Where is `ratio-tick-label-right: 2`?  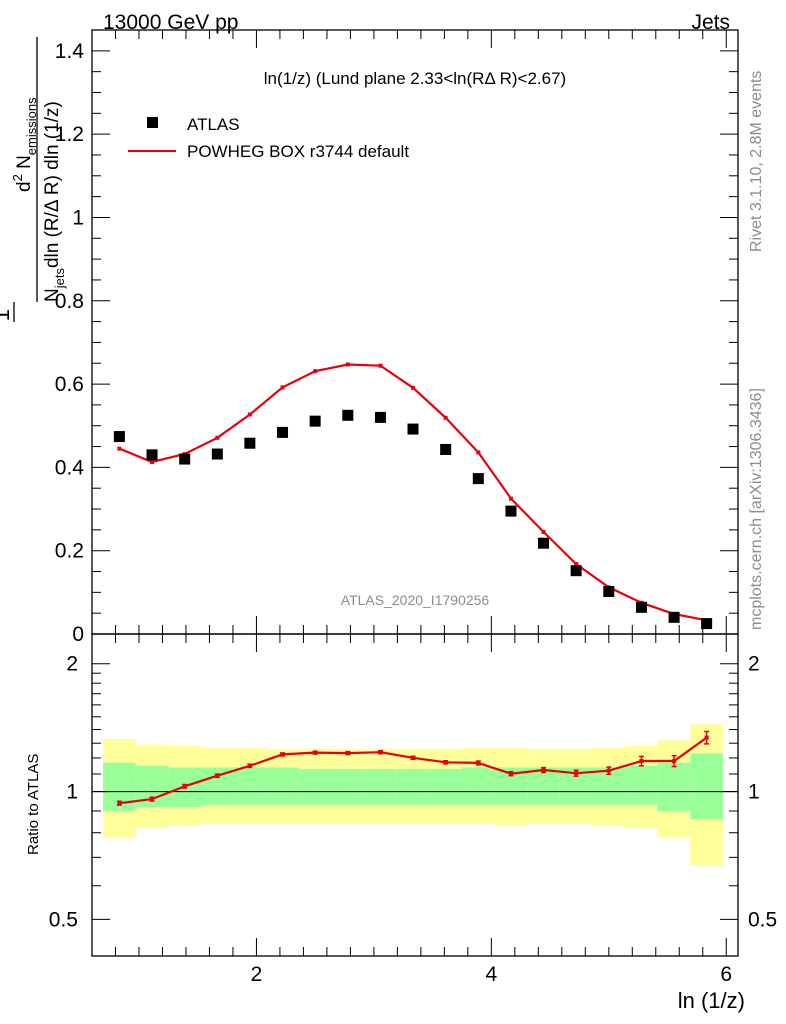
ratio-tick-label-right: 2 is located at coordinates (754, 664).